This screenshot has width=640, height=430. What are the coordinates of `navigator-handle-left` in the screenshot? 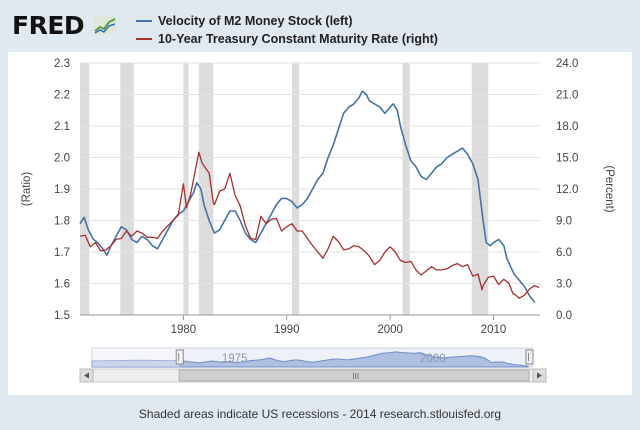 It's located at (179, 357).